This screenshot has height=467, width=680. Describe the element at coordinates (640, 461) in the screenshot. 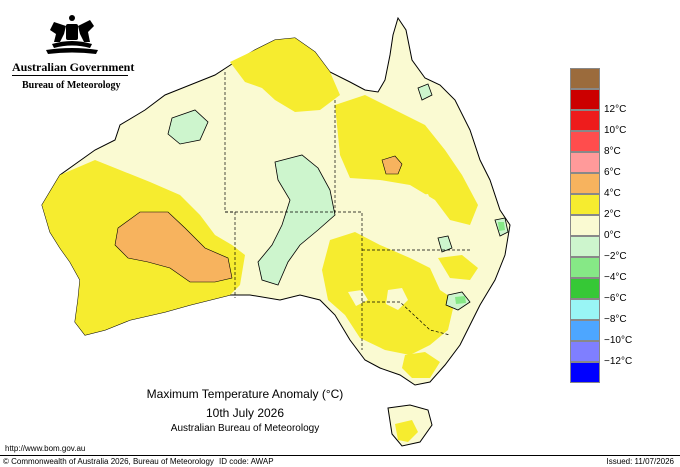

I see `issued-date: Issued: 11/07/2026` at that location.